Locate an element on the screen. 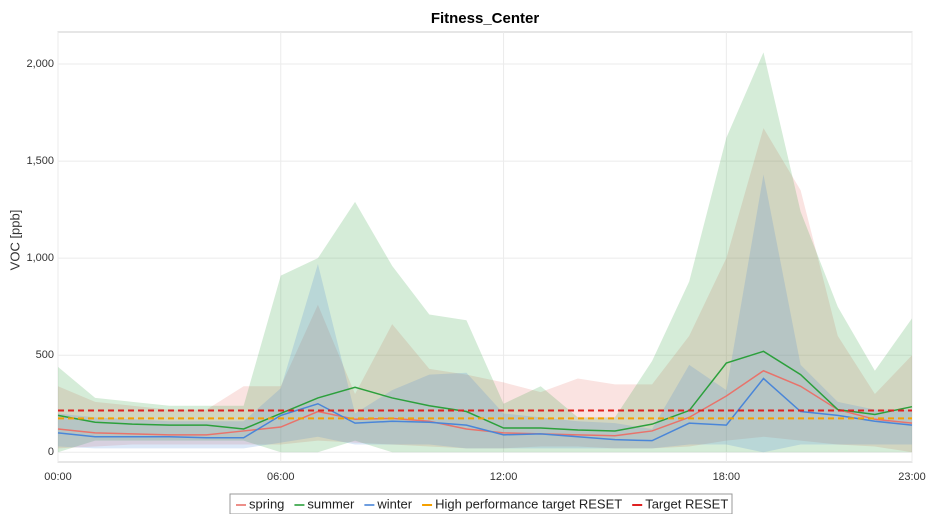  y-tick-label: 500 is located at coordinates (45, 355).